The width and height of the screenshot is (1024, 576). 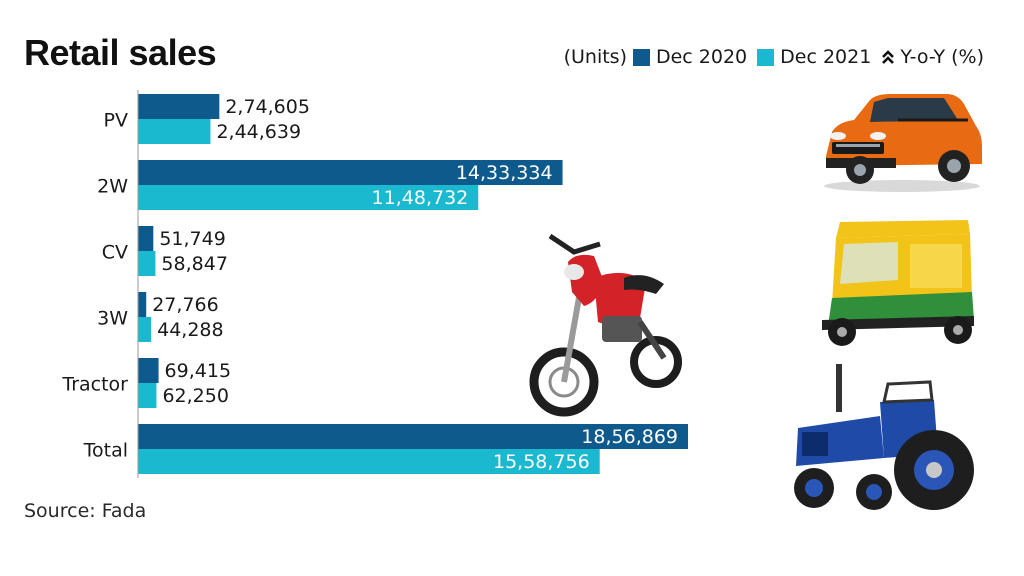 What do you see at coordinates (185, 305) in the screenshot?
I see `data-label-3w-dec-2020: 27,766` at bounding box center [185, 305].